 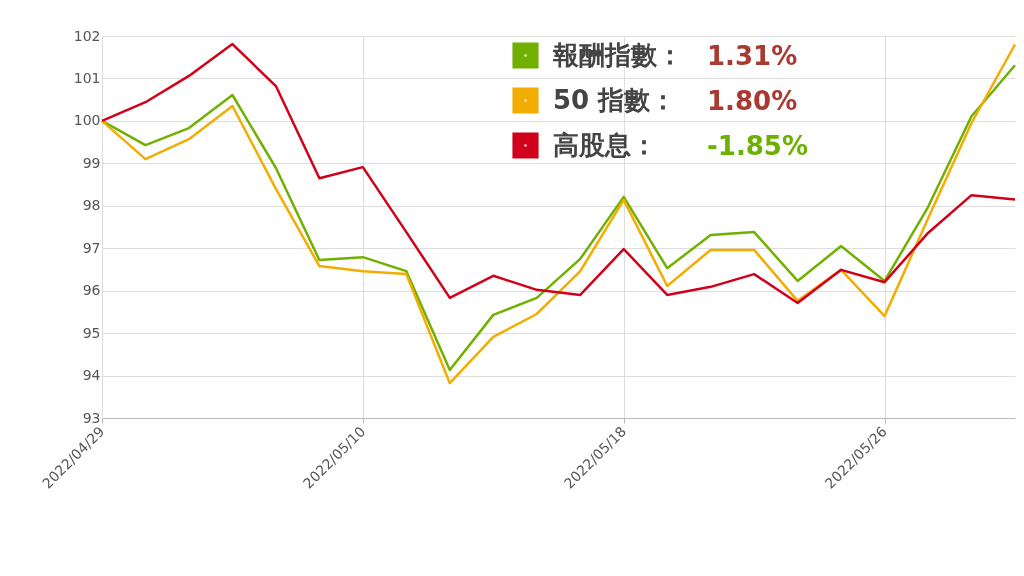 I want to click on y-tick-label: 99, so click(x=91, y=162).